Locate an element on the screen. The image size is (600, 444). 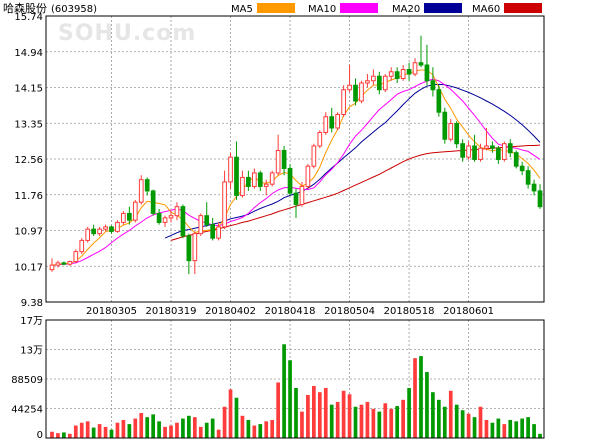
volume-y-tick-label: 17万 is located at coordinates (31, 321).